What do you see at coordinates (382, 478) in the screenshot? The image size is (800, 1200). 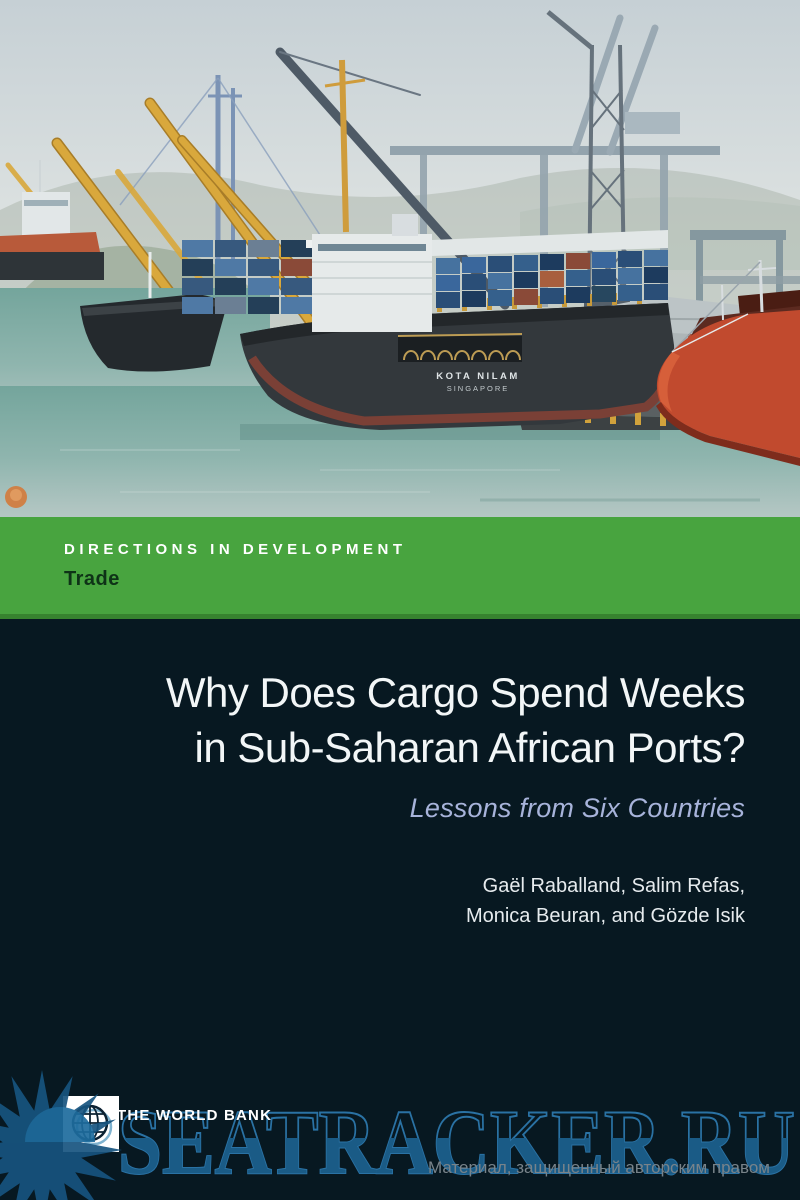 I see `water-details` at bounding box center [382, 478].